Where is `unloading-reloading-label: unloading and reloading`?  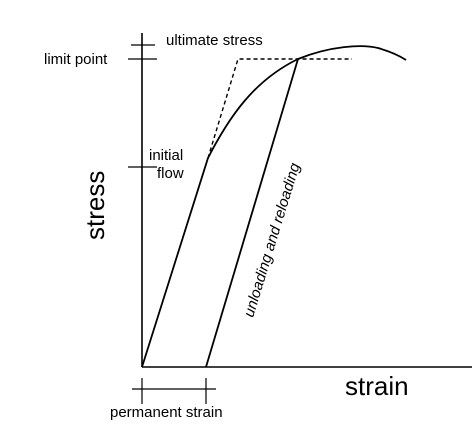
unloading-reloading-label: unloading and reloading is located at coordinates (272, 239).